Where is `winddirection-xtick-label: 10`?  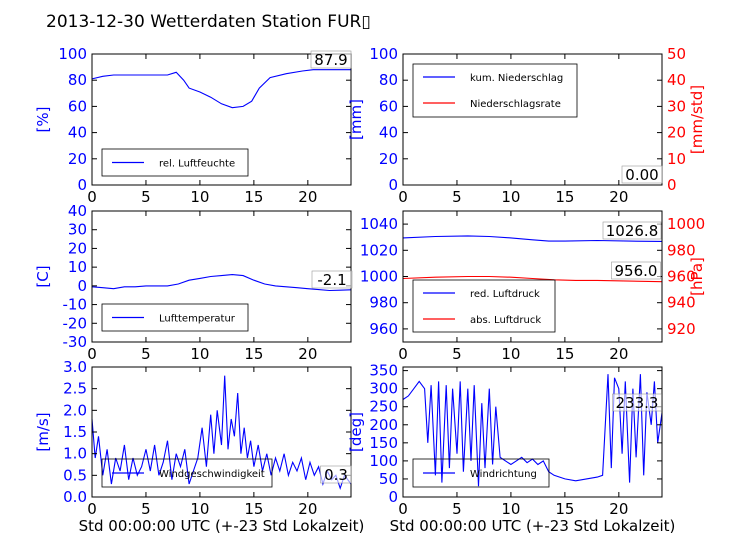 winddirection-xtick-label: 10 is located at coordinates (510, 509).